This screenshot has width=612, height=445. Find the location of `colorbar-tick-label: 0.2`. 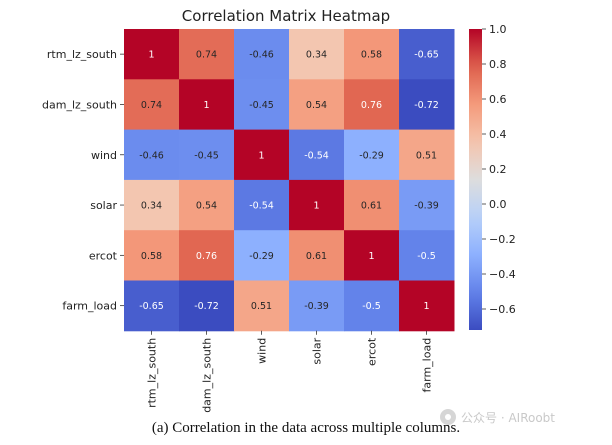

colorbar-tick-label: 0.2 is located at coordinates (498, 169).